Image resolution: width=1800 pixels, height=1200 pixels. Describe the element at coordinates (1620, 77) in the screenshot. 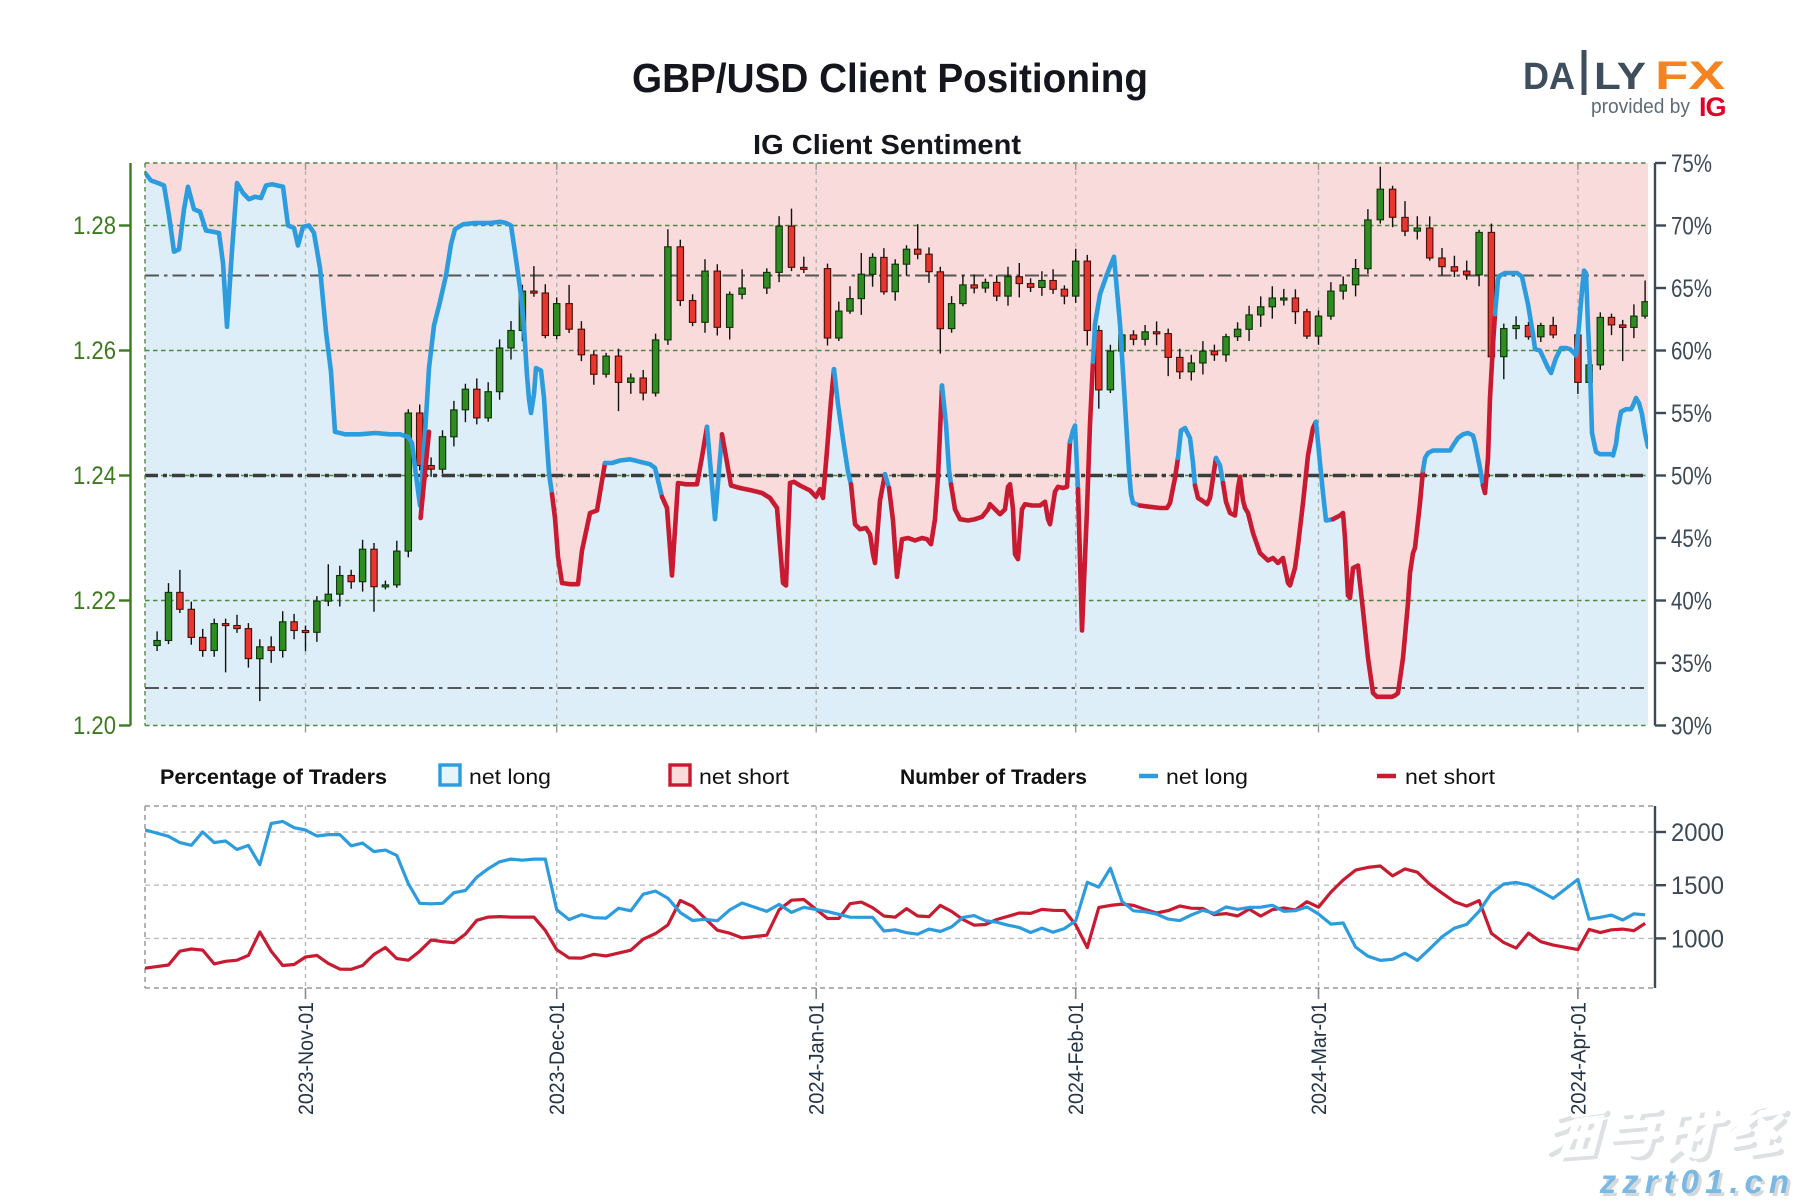

I see `svg-text: LY` at that location.